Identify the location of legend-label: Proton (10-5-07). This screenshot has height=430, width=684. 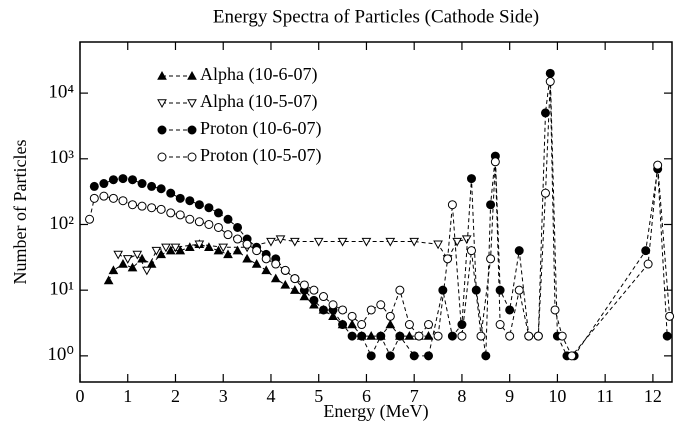
(260, 155).